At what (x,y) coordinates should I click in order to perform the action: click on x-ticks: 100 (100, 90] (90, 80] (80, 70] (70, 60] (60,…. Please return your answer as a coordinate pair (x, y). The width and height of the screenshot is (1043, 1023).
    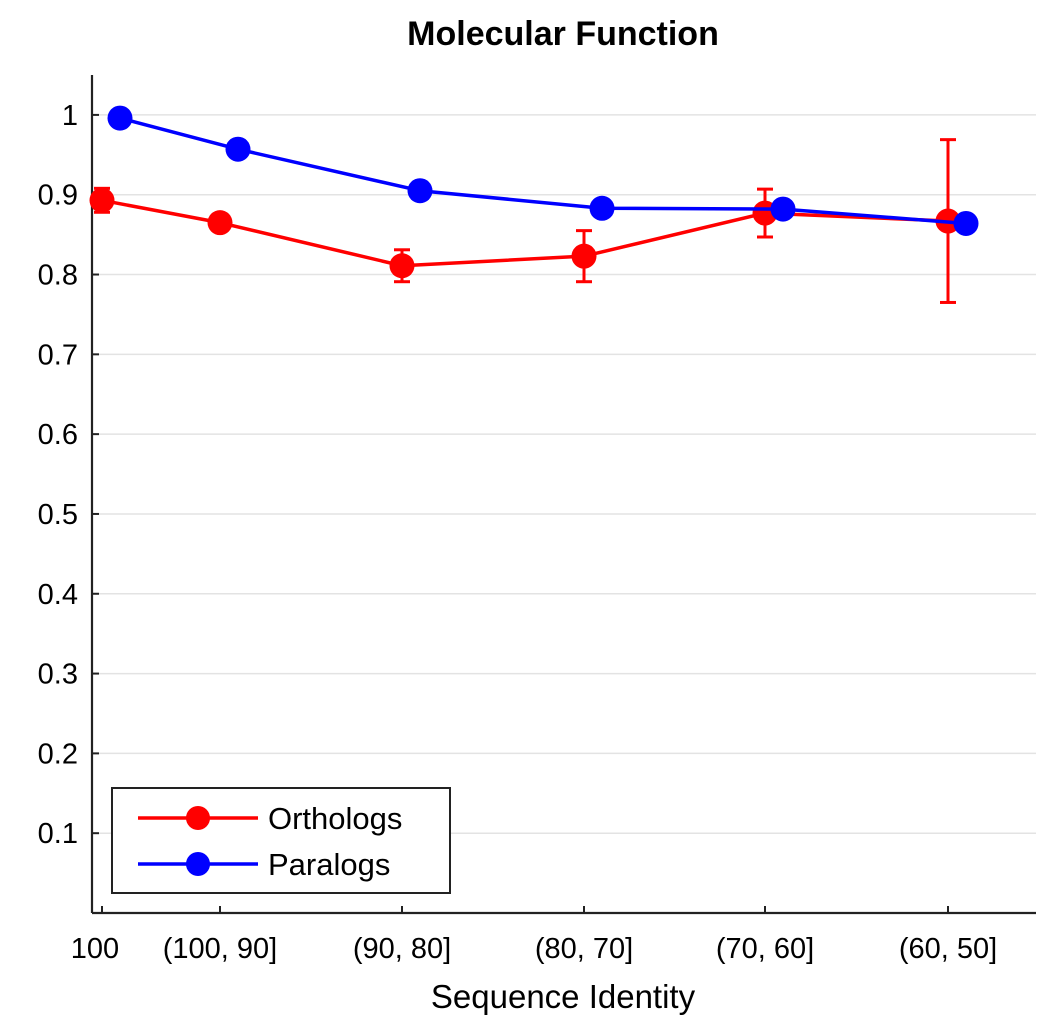
    Looking at the image, I should click on (534, 935).